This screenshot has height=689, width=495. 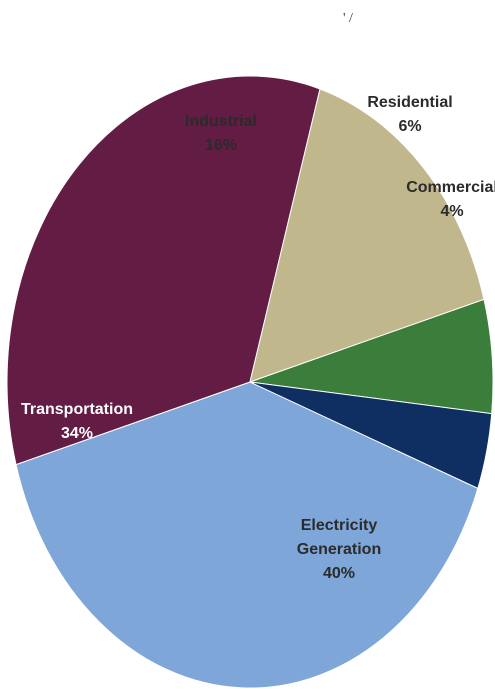 I want to click on pie-label-percent: 6%, so click(x=409, y=126).